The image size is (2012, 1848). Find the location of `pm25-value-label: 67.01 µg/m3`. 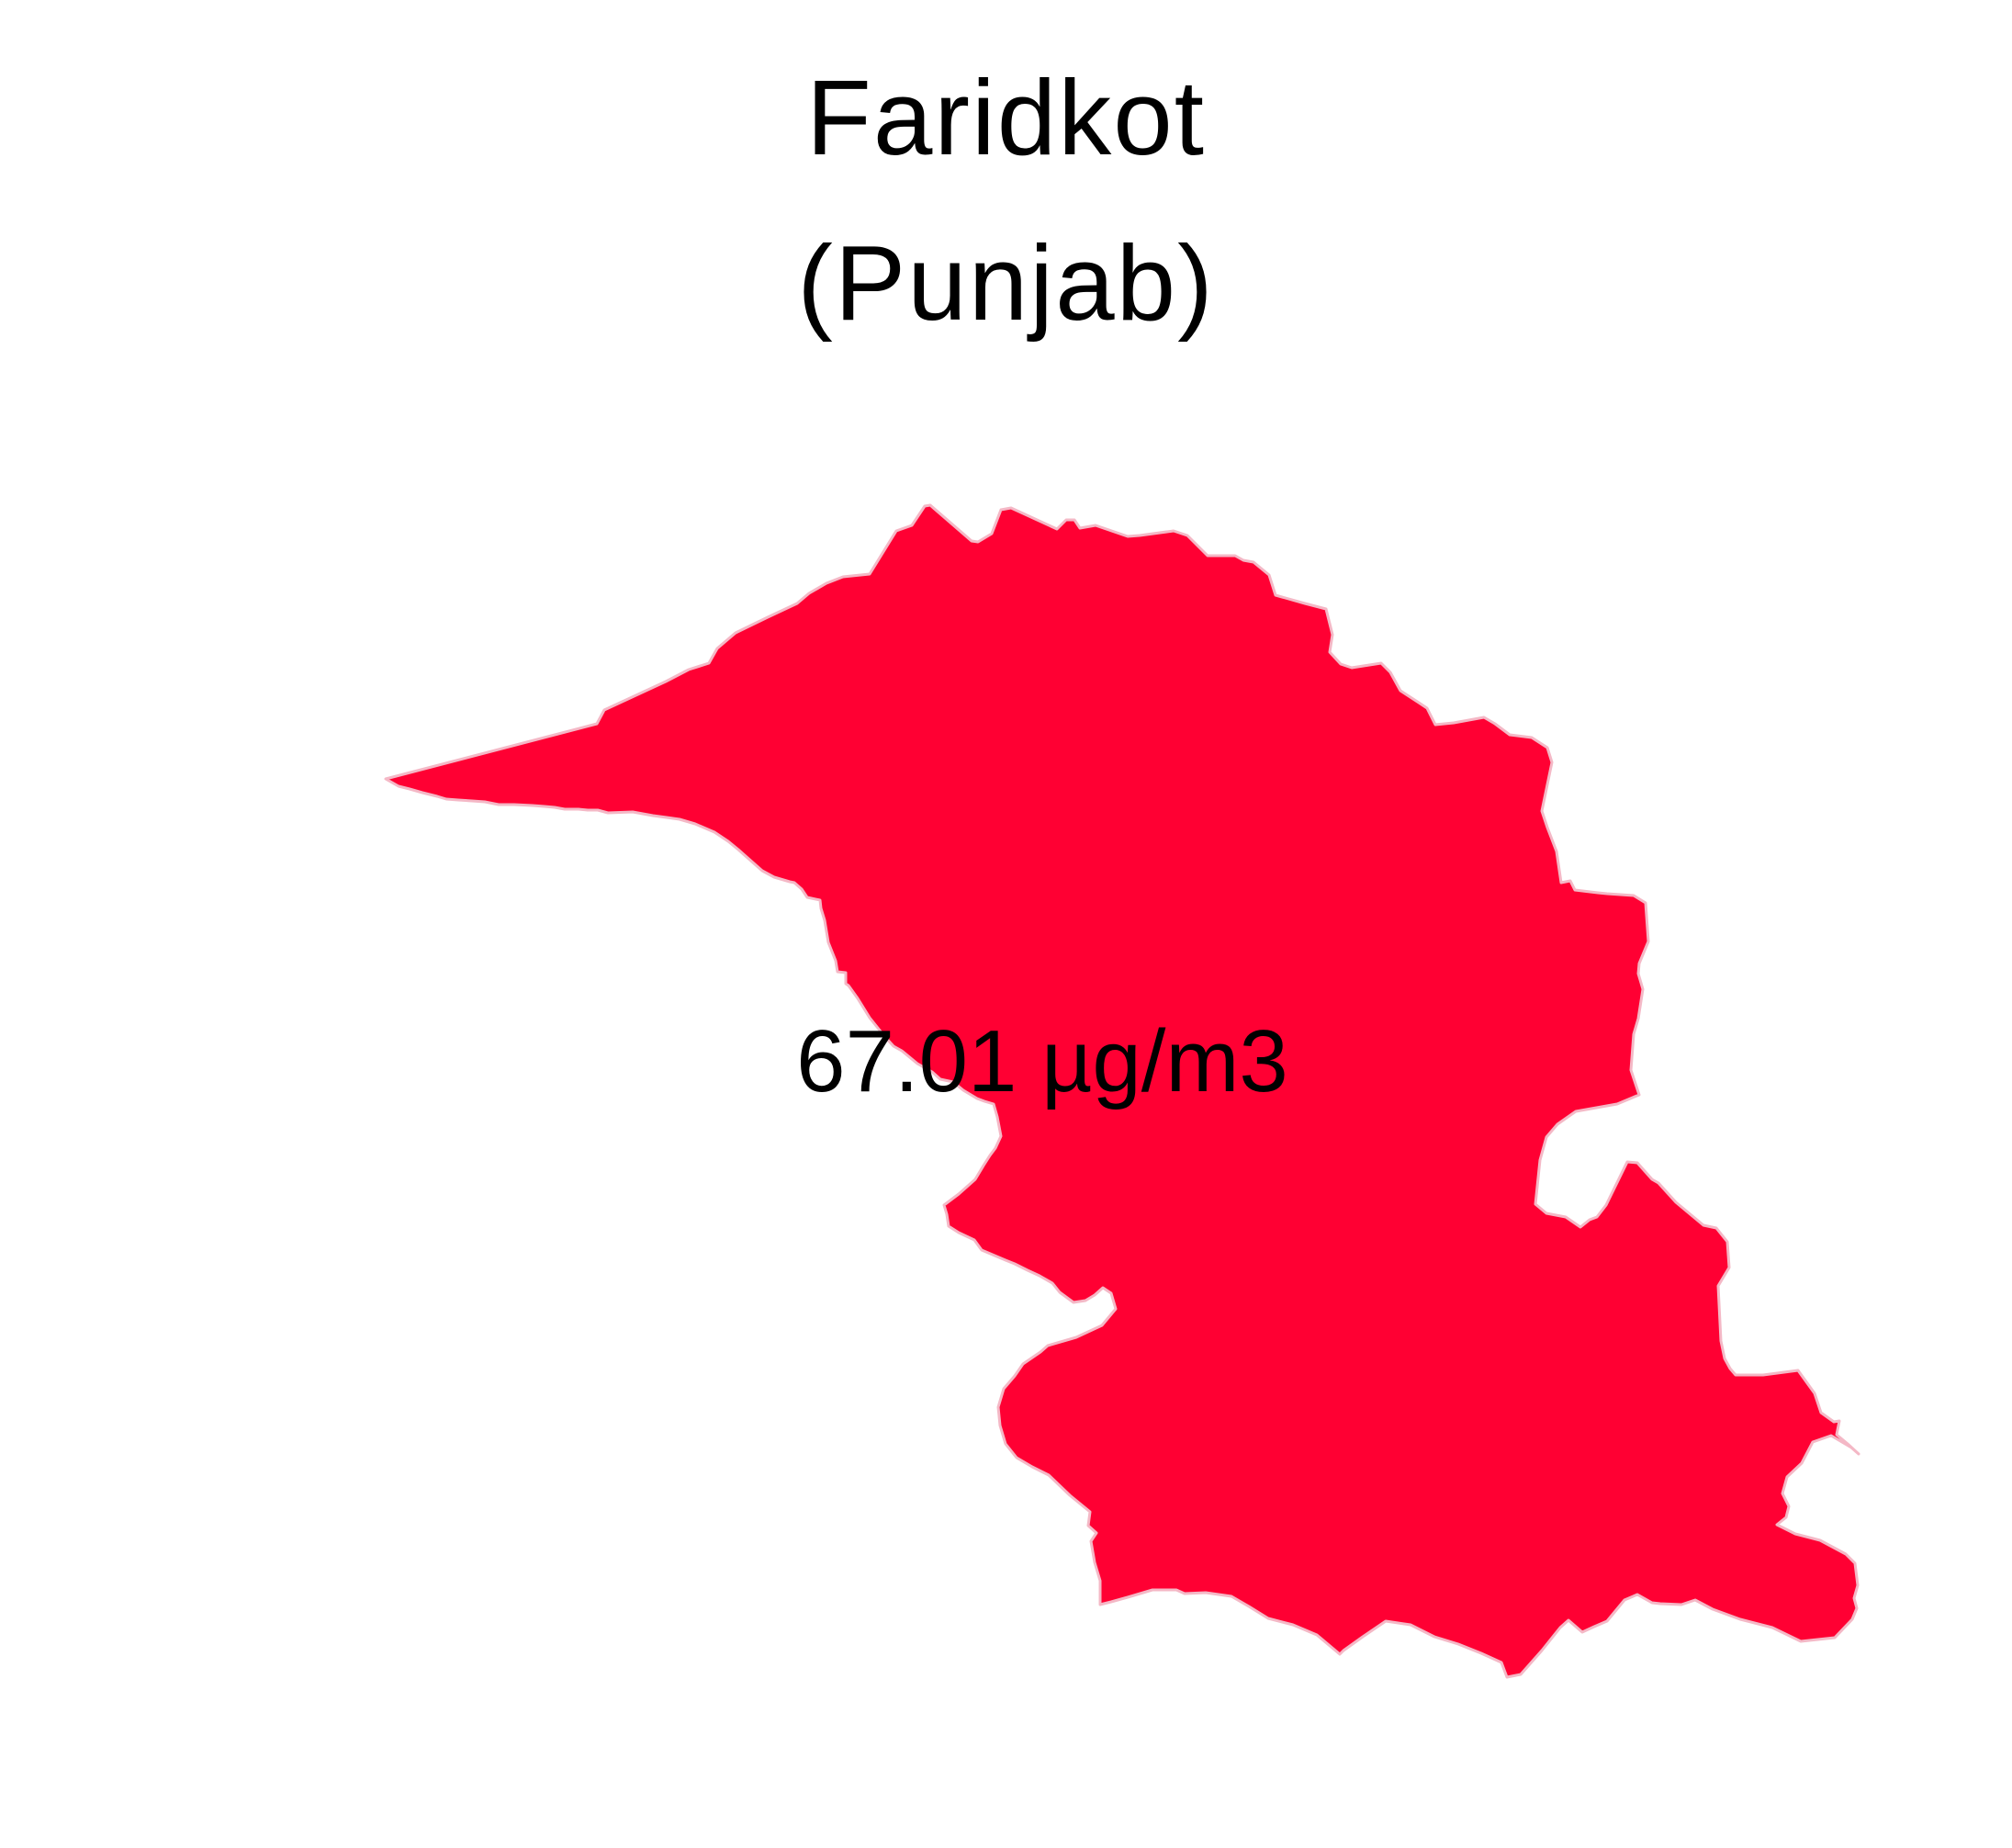

pm25-value-label: 67.01 µg/m3 is located at coordinates (1042, 1061).